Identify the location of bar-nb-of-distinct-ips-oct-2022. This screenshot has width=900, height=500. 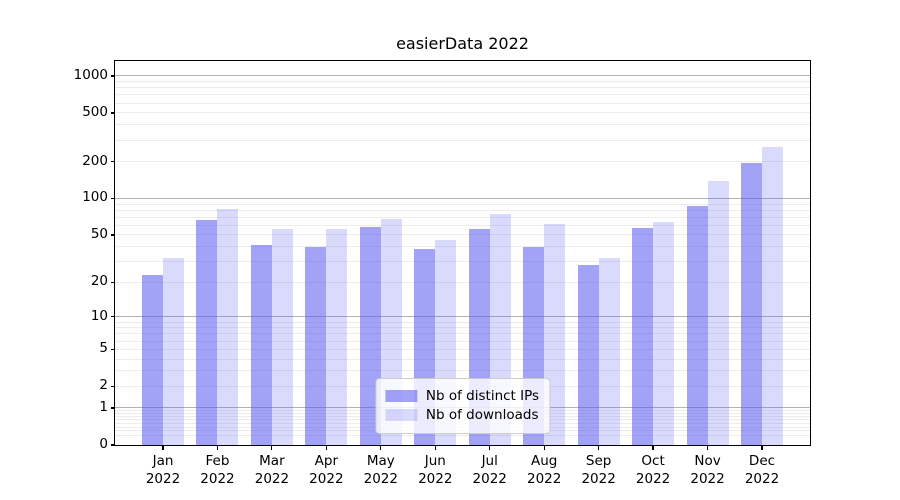
(643, 336).